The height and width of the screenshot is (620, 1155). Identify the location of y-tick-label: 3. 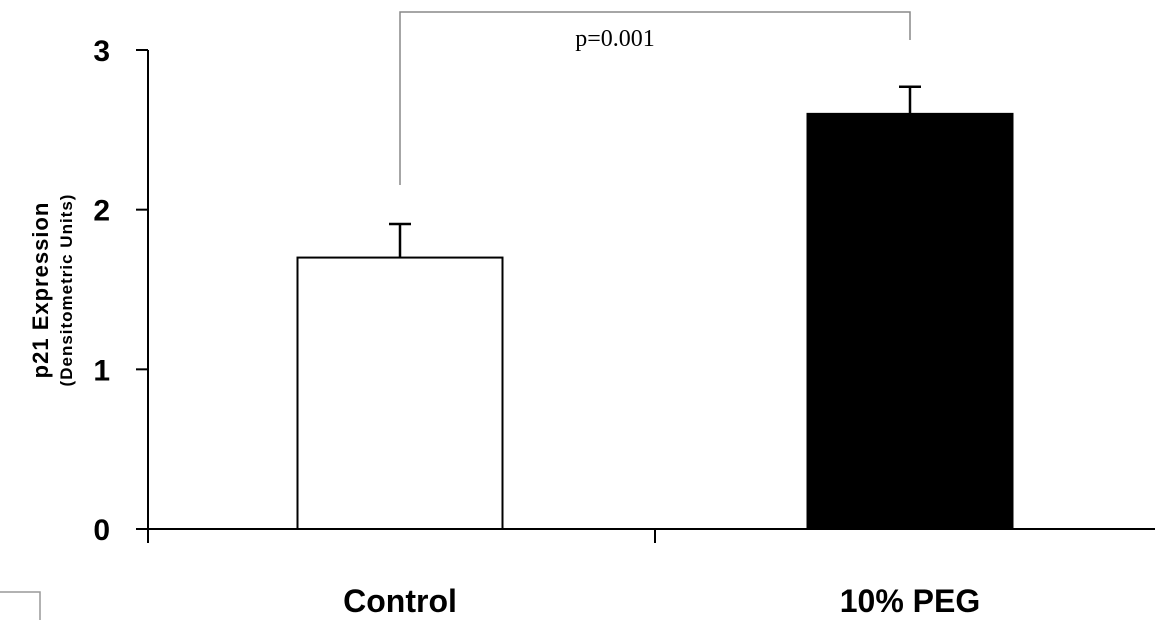
(101, 51).